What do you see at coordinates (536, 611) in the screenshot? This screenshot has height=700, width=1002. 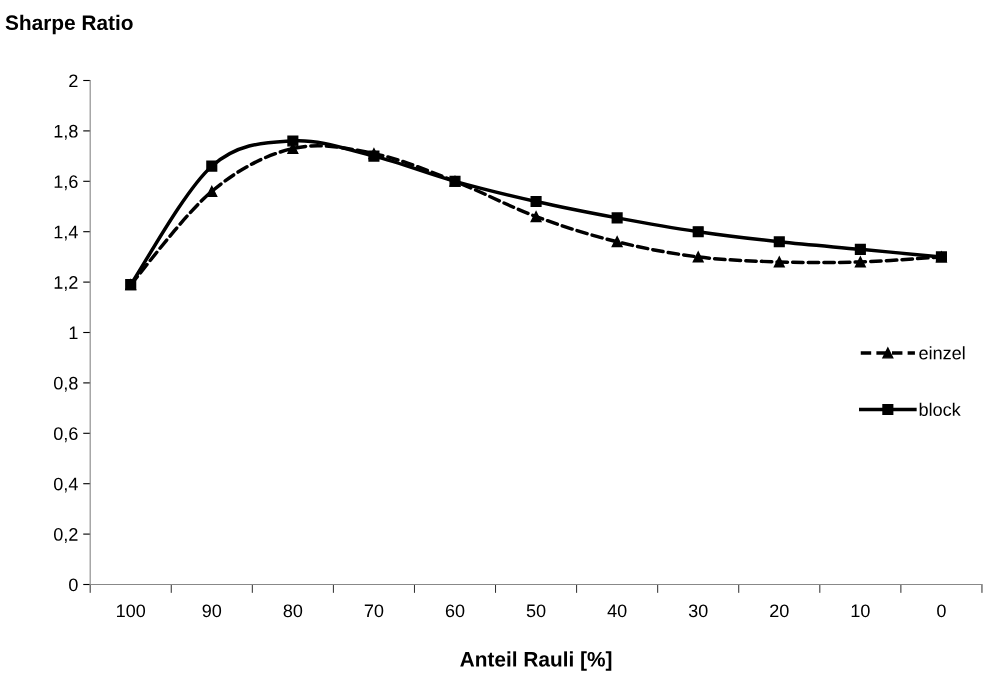 I see `x-tick-label: 50` at bounding box center [536, 611].